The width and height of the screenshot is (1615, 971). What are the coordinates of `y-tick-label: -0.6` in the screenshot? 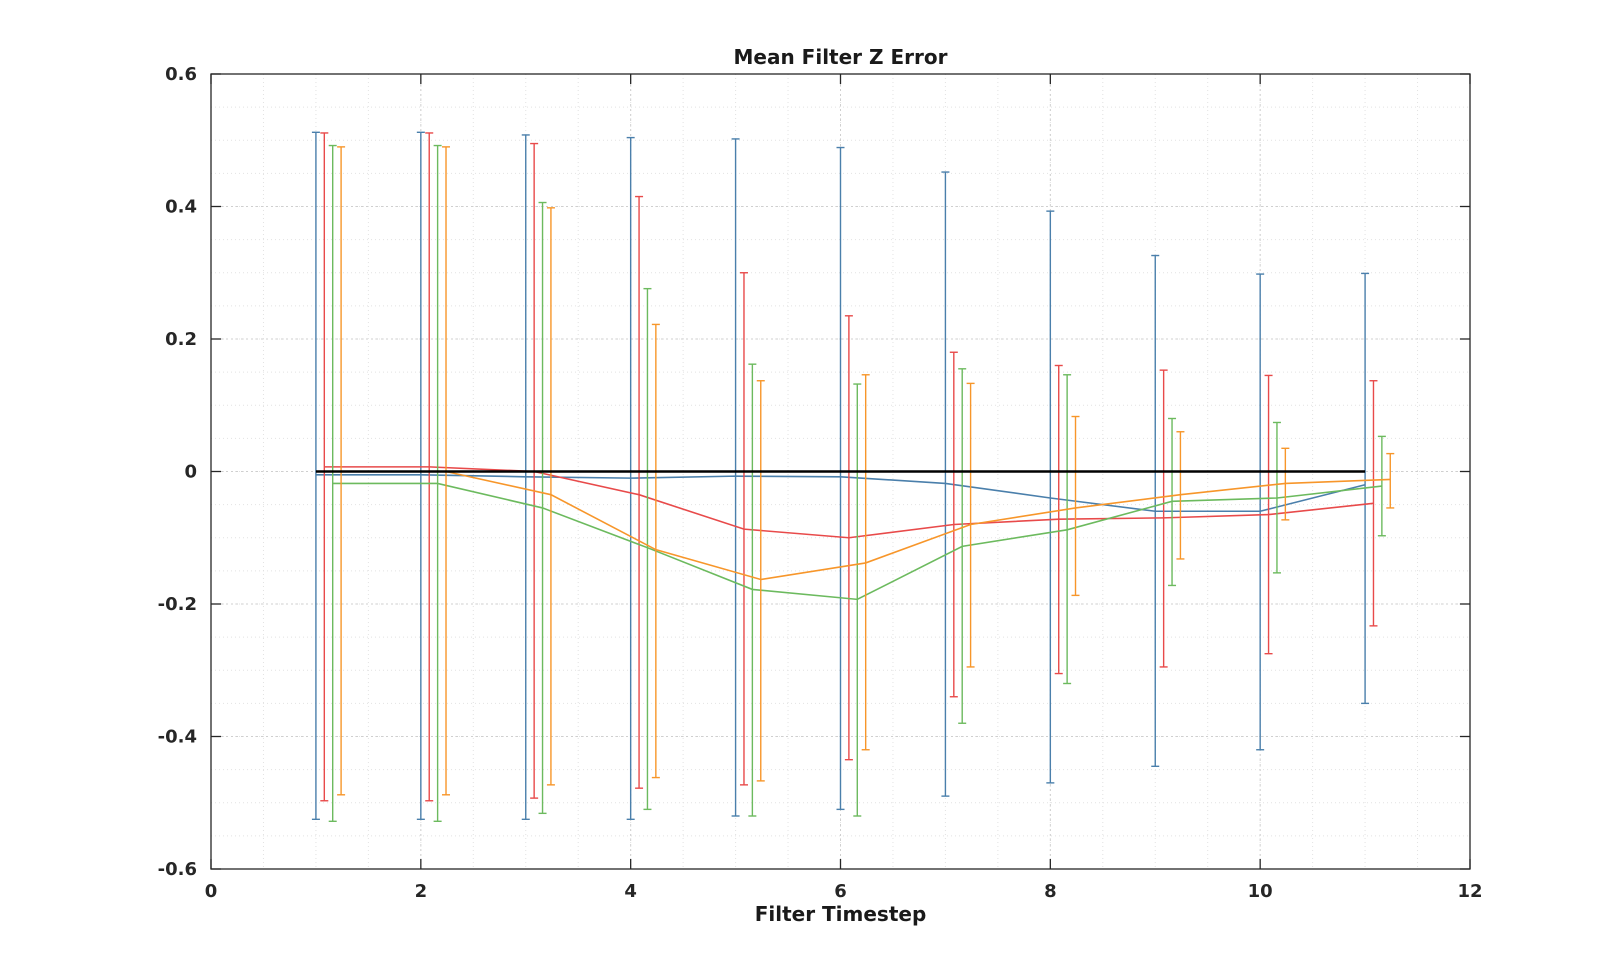 It's located at (177, 869).